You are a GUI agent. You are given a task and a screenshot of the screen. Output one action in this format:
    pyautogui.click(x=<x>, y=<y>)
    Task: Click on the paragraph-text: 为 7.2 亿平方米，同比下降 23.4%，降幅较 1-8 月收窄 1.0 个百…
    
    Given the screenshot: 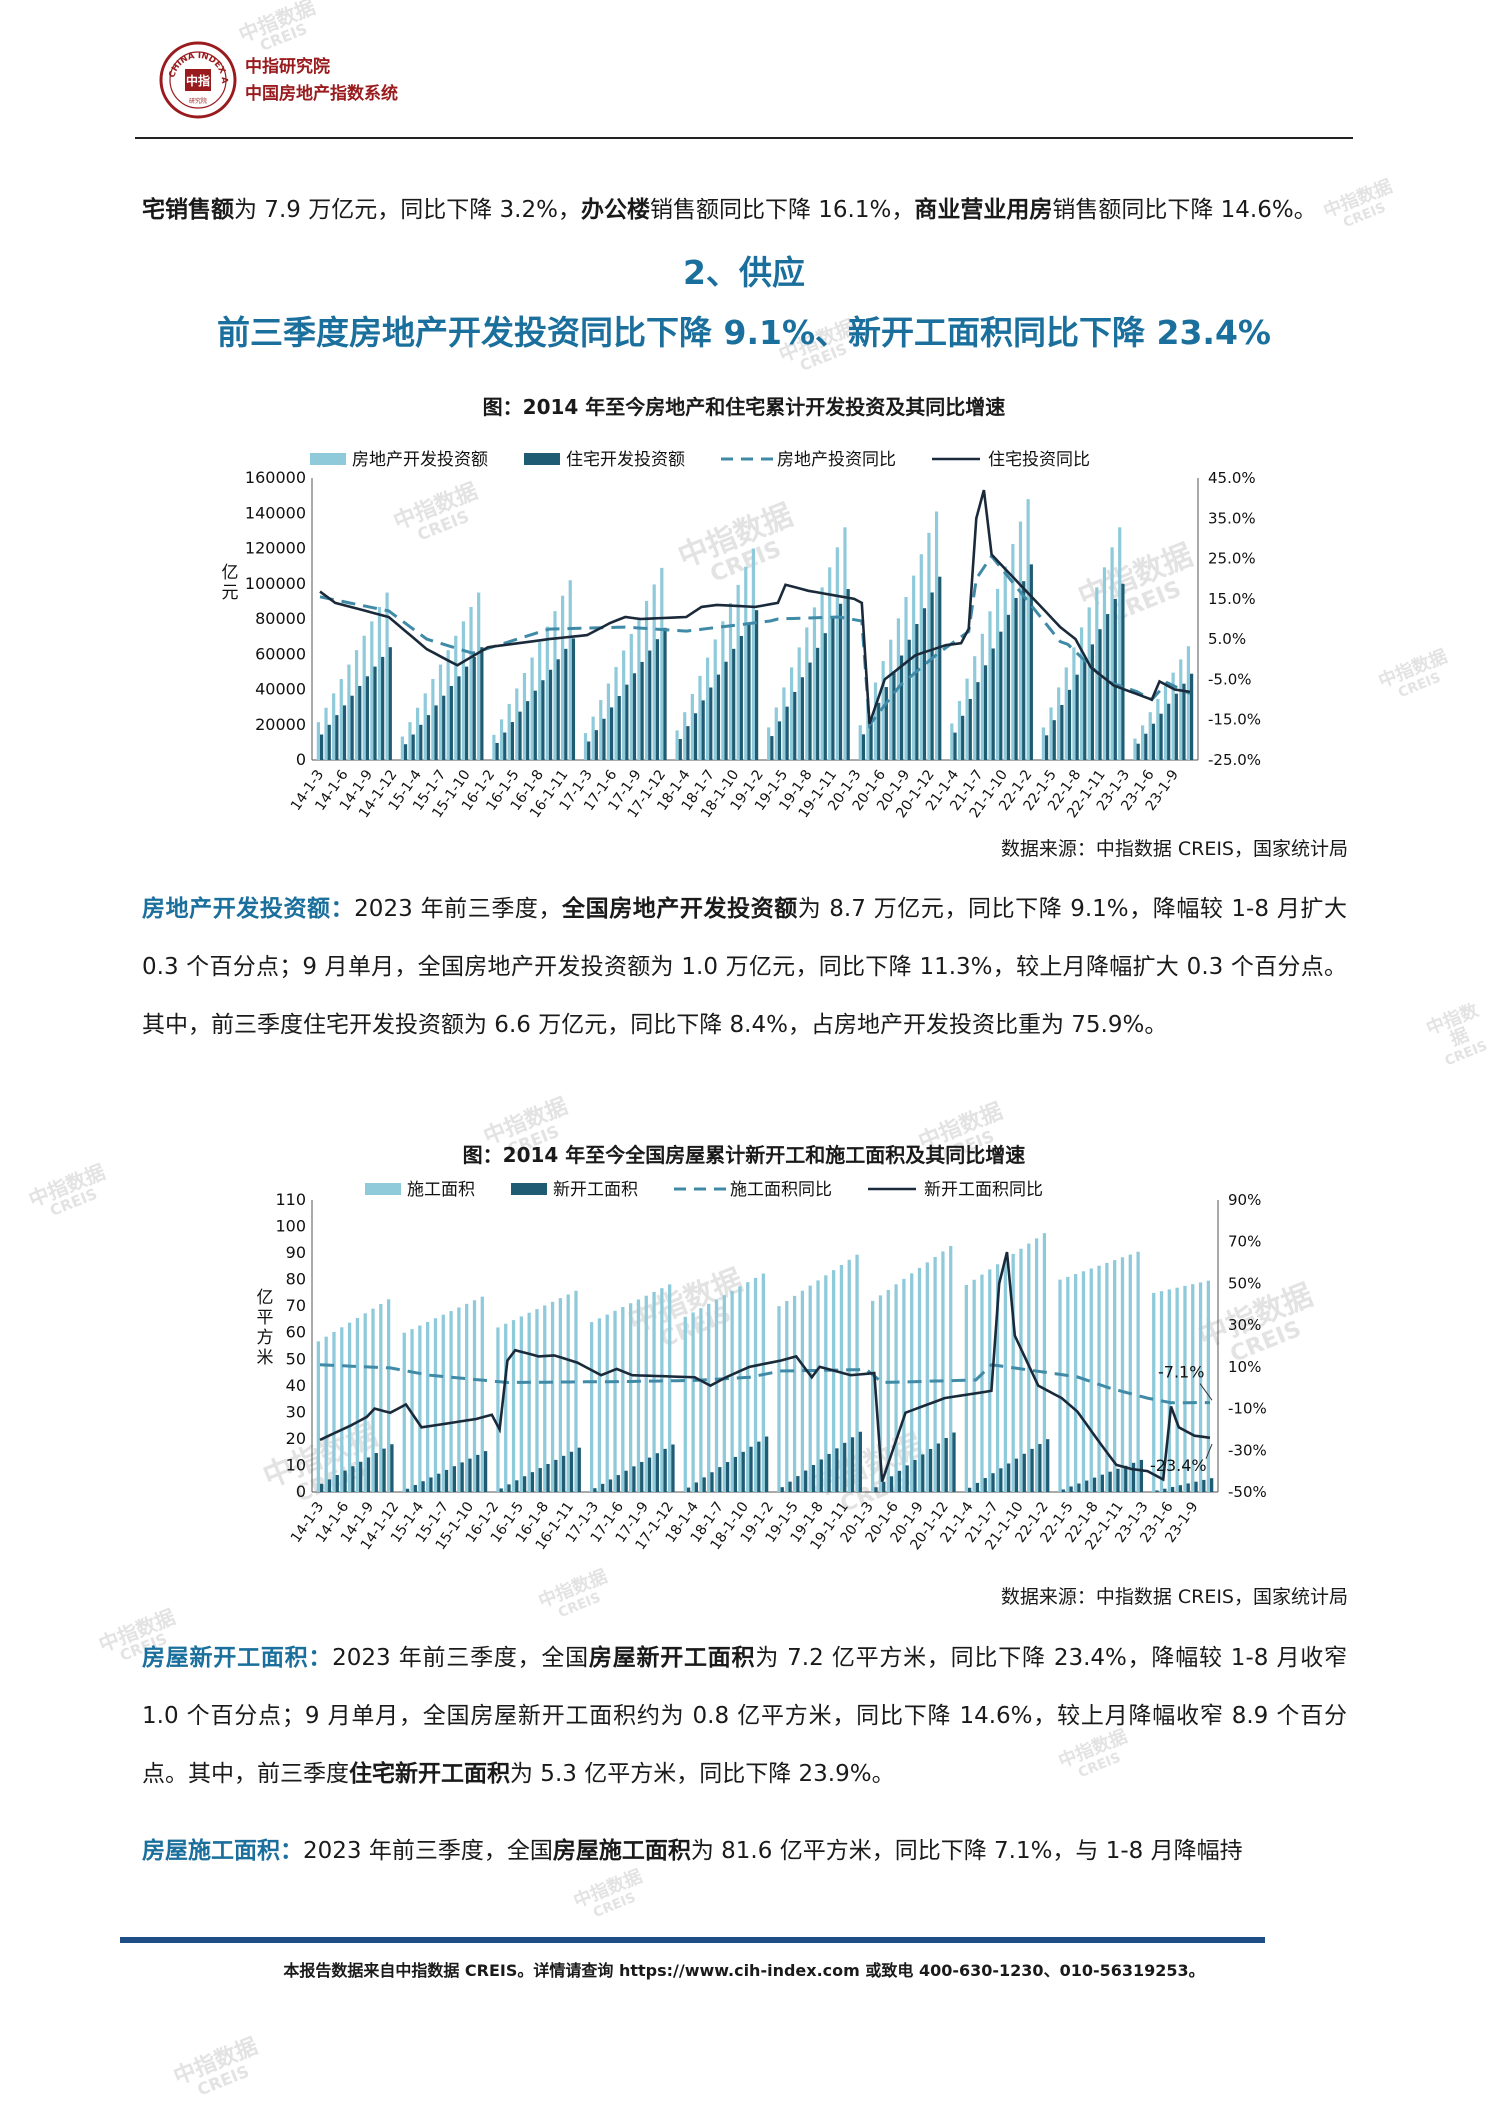 What is the action you would take?
    pyautogui.click(x=744, y=1716)
    